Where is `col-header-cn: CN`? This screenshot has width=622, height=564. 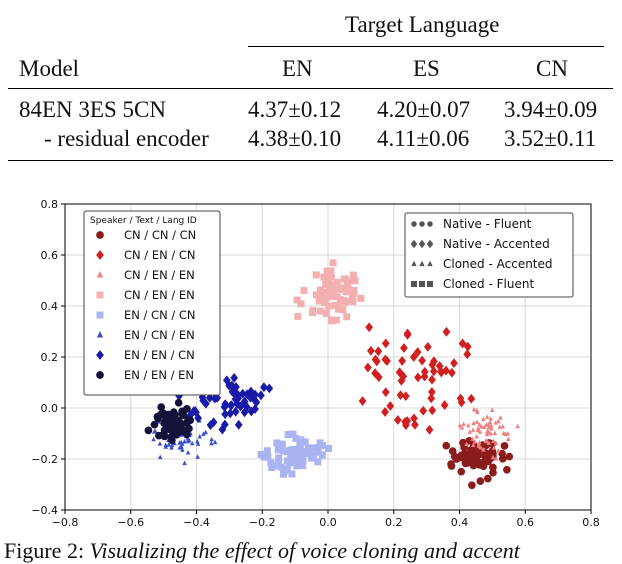
col-header-cn: CN is located at coordinates (552, 68).